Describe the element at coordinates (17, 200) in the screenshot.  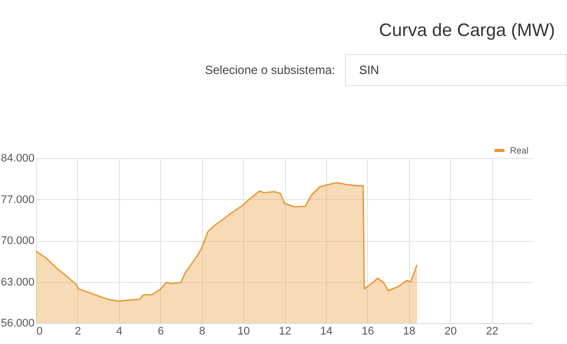
I see `y-tick-label: 77.000` at that location.